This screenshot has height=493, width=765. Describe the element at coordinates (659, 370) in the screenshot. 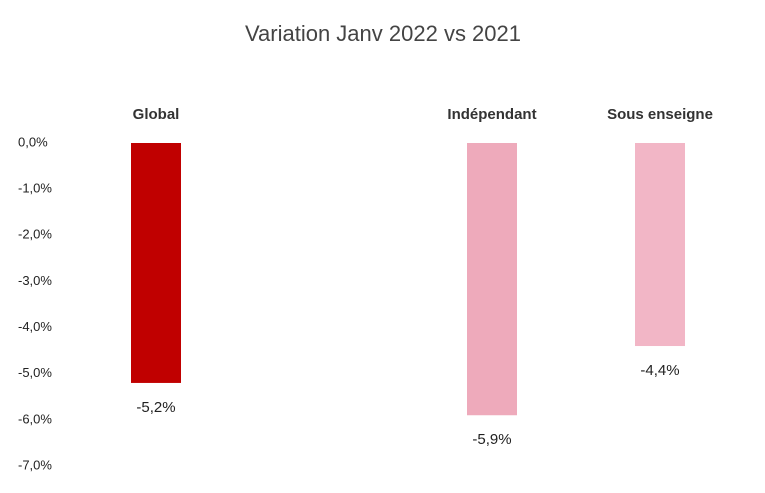

I see `value-label: -4,4%` at that location.